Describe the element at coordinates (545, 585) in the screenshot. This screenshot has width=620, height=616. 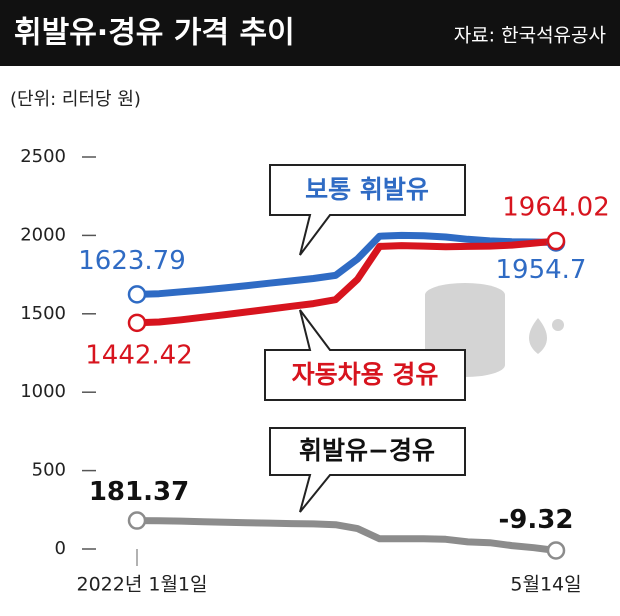
I see `x-tick-label: 5월14일` at that location.